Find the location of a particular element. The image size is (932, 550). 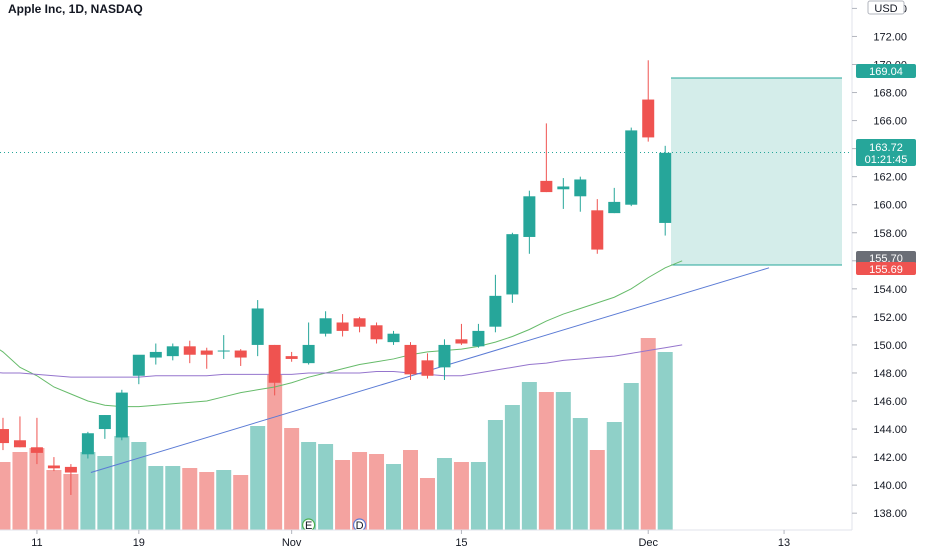

current-price-badge: 163.72 01:21:45 is located at coordinates (886, 152).